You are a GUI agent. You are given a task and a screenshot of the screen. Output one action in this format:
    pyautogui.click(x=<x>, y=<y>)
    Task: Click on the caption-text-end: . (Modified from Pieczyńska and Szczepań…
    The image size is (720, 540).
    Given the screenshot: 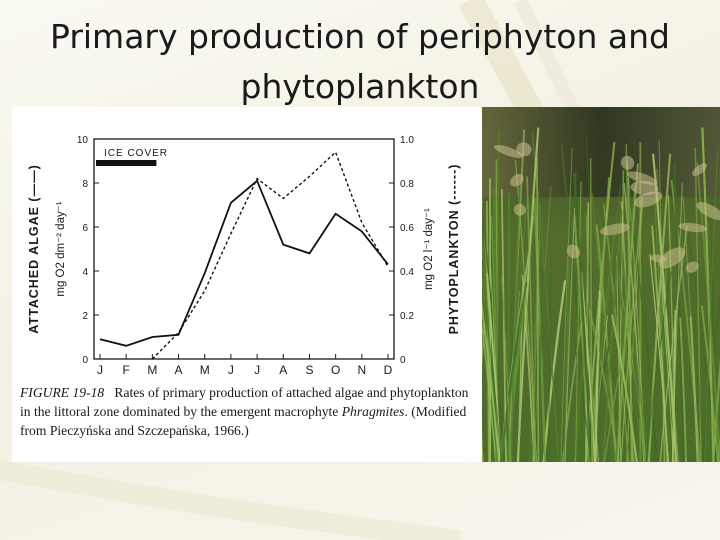 What is the action you would take?
    pyautogui.click(x=243, y=421)
    